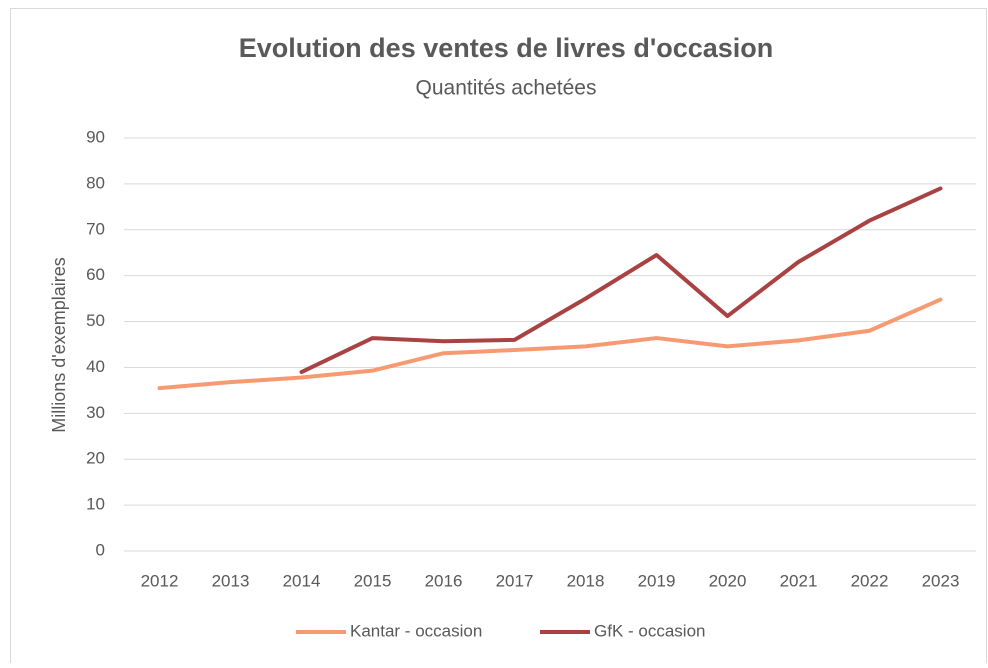 Image resolution: width=988 pixels, height=668 pixels. What do you see at coordinates (95, 182) in the screenshot?
I see `y-tick-label: 80` at bounding box center [95, 182].